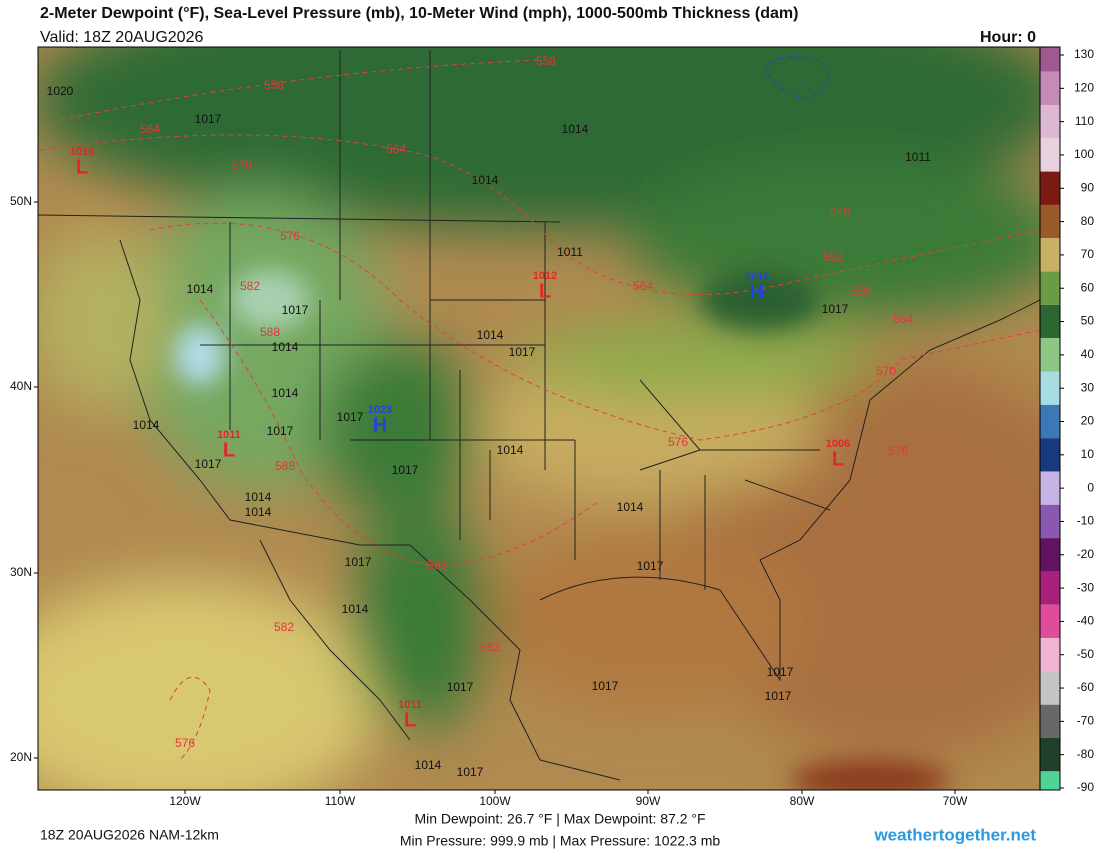 Image resolution: width=1100 pixels, height=850 pixels. What do you see at coordinates (1088, 187) in the screenshot?
I see `colorbar-label: 90` at bounding box center [1088, 187].